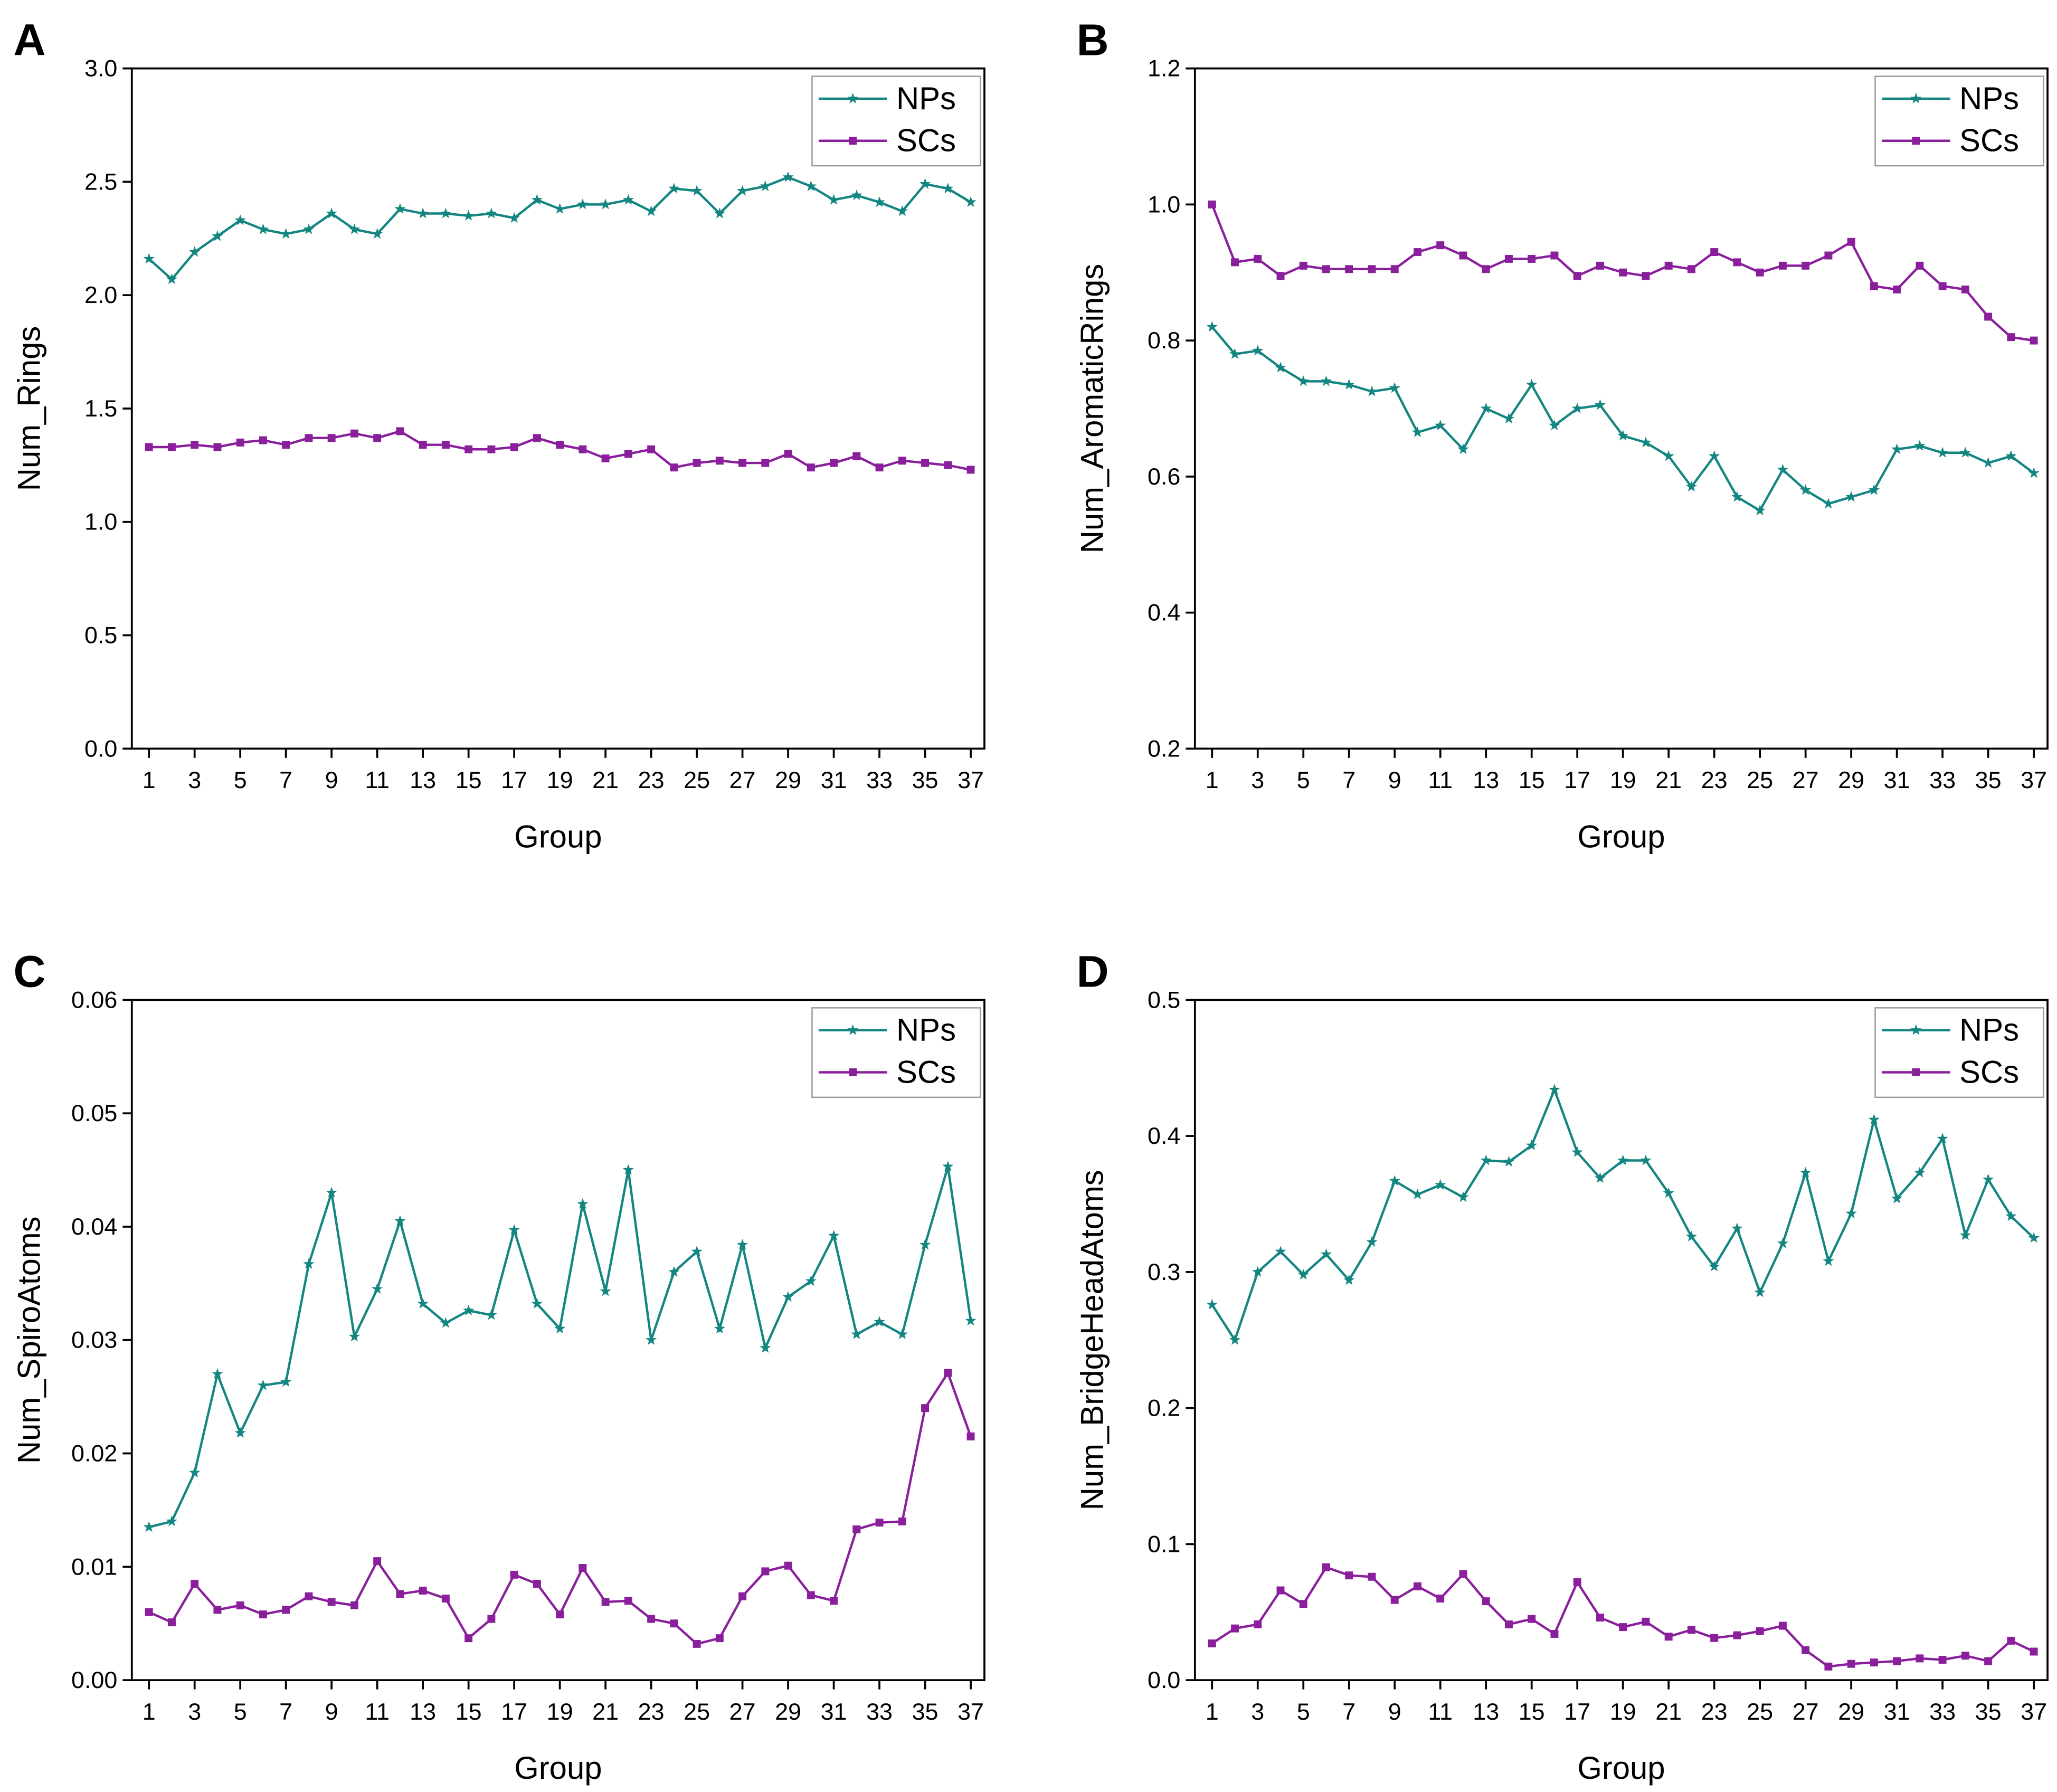 The width and height of the screenshot is (2057, 1792). Describe the element at coordinates (331, 779) in the screenshot. I see `x-tick-label: 9` at that location.